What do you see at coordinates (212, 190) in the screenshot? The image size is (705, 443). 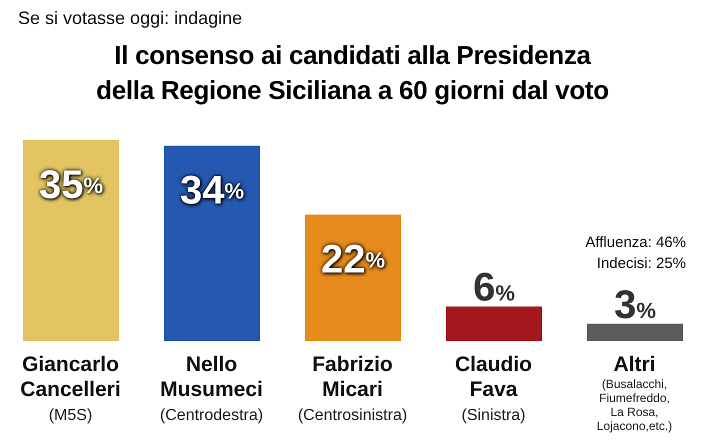 I see `data-label: 34%` at bounding box center [212, 190].